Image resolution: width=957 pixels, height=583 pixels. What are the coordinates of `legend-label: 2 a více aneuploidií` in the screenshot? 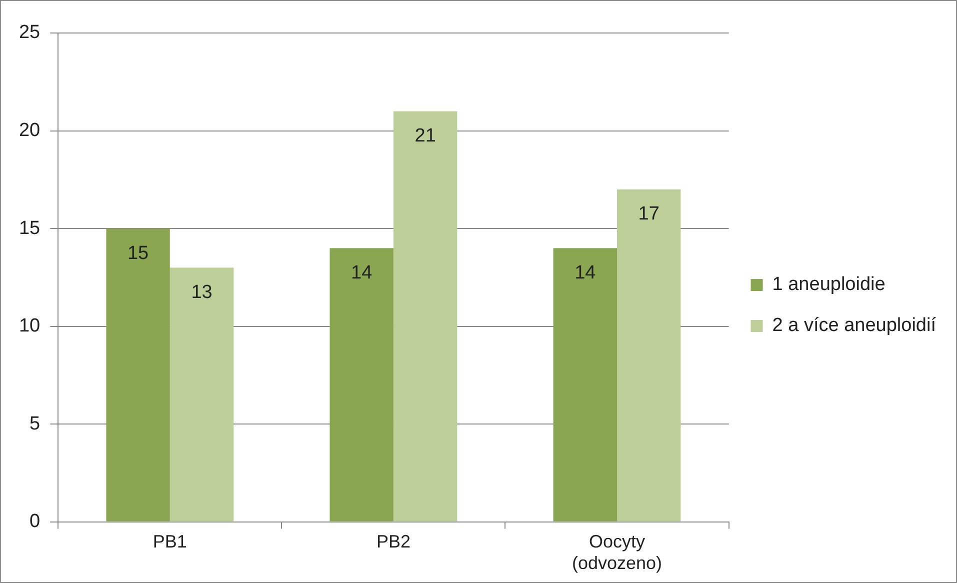 It's located at (854, 325).